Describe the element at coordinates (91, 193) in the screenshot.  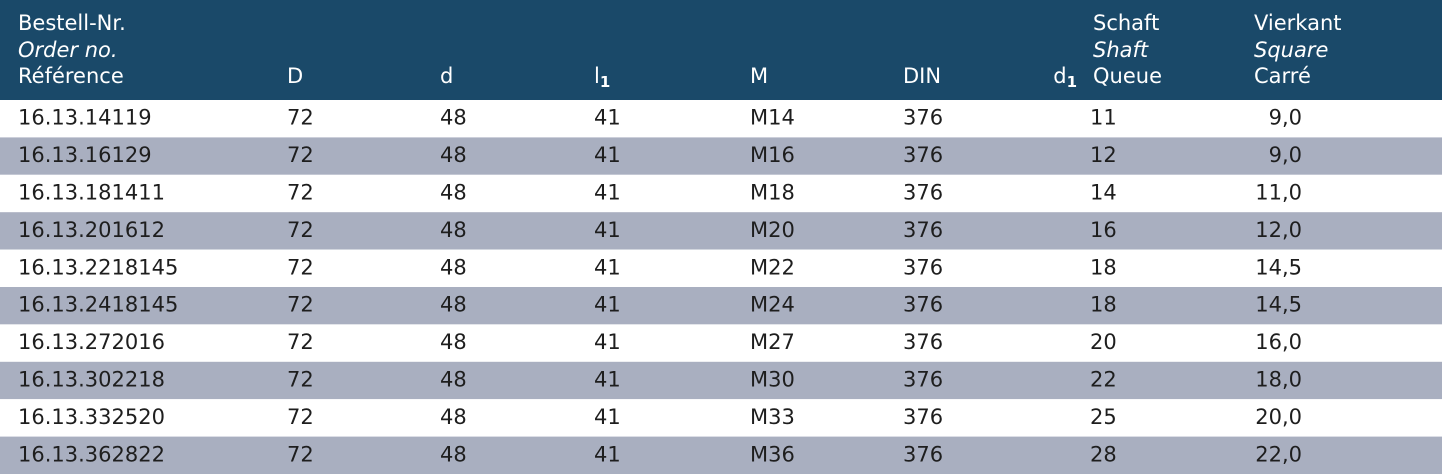
I see `cell: 16.13.181411` at that location.